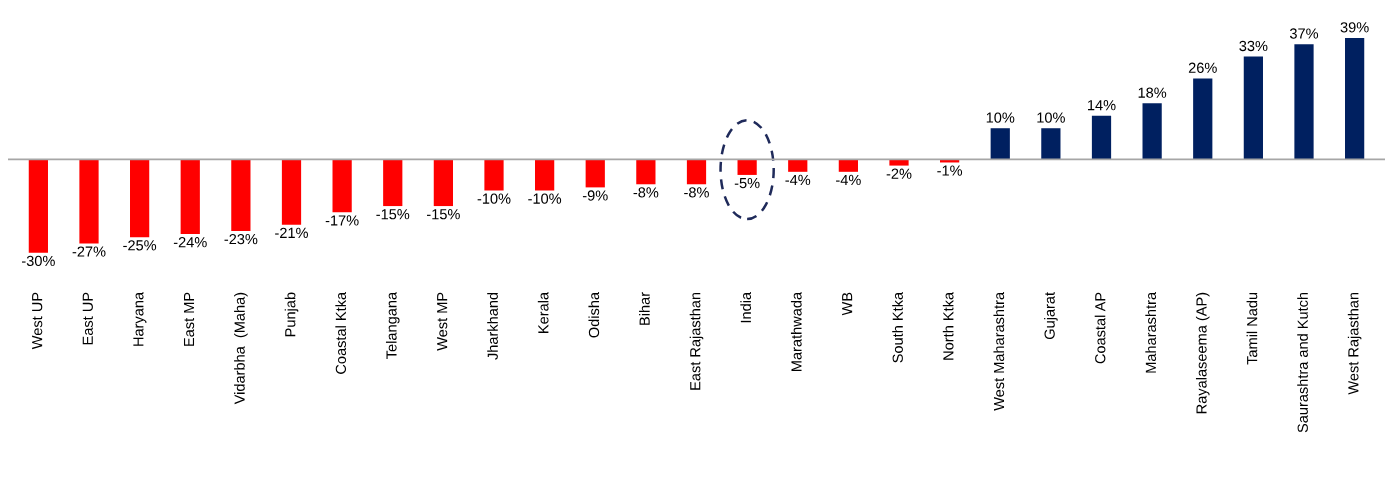 This screenshot has height=480, width=1398. Describe the element at coordinates (747, 183) in the screenshot. I see `data-label: -5%` at that location.